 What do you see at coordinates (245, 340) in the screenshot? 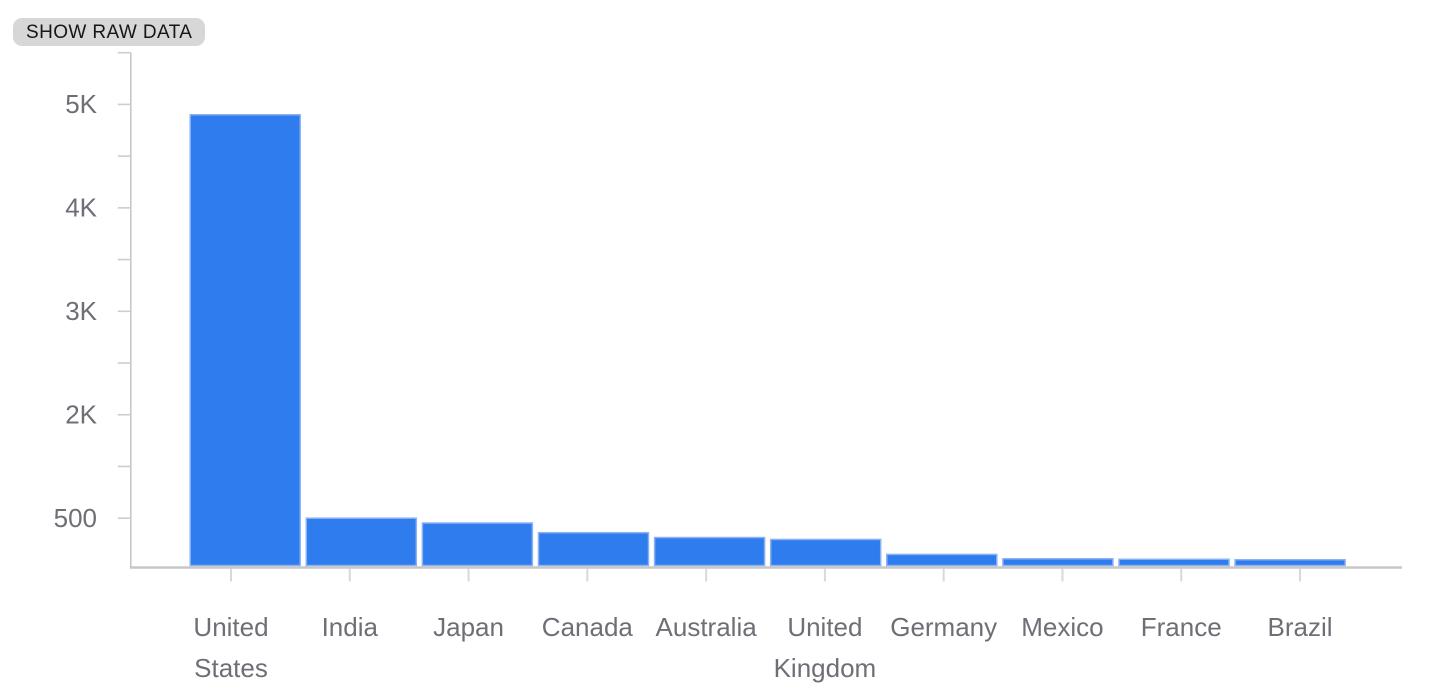
I see `bar-united-states` at bounding box center [245, 340].